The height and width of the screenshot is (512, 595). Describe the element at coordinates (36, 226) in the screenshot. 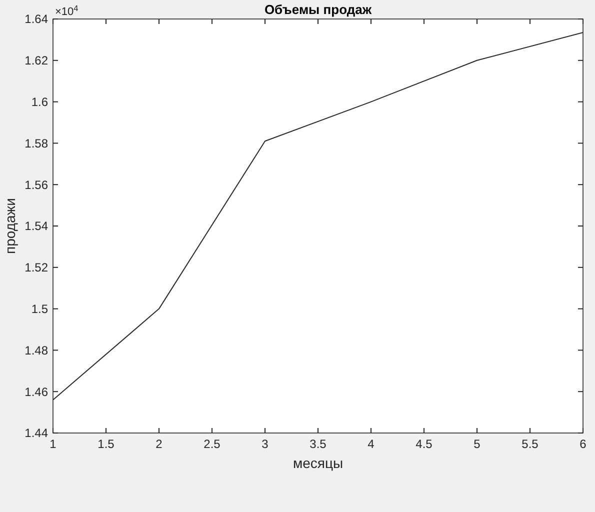

I see `y-tick-label: 1.54` at that location.